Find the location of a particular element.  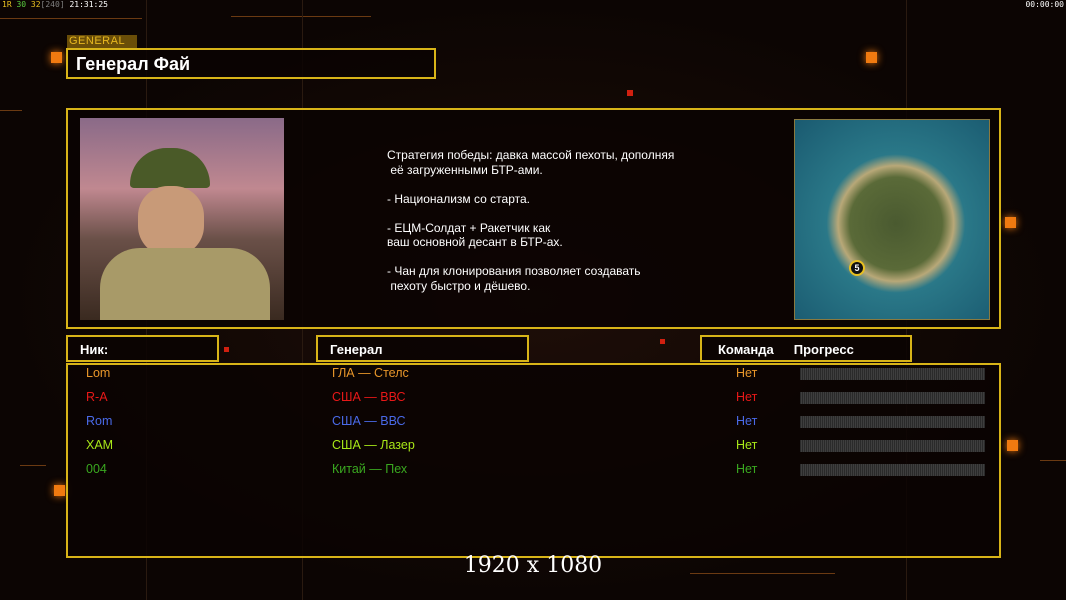

player-row: Lom ГЛА — Стелс Нет is located at coordinates (533, 376).